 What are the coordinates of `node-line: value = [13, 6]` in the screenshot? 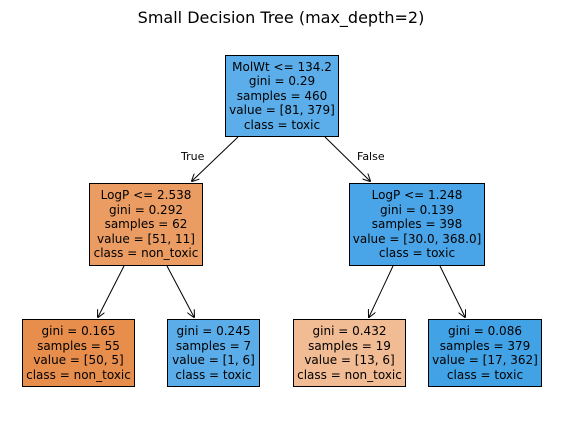 It's located at (349, 360).